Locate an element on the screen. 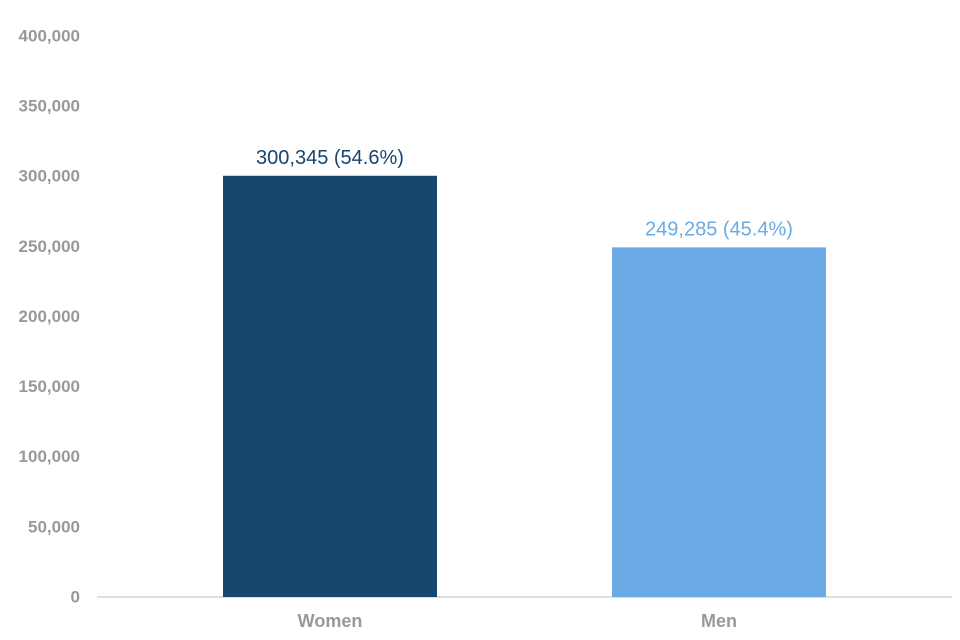  y-tick-label: 300,000 is located at coordinates (49, 176).